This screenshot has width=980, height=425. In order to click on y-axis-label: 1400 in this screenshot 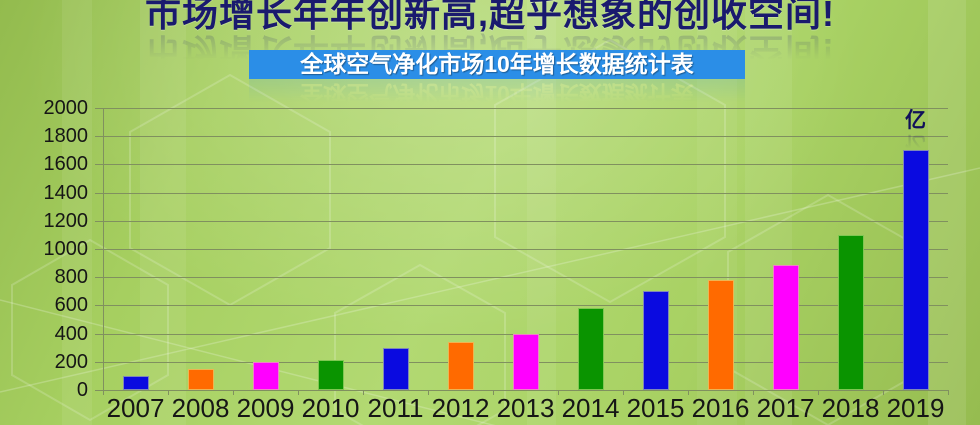, I will do `click(66, 192)`.